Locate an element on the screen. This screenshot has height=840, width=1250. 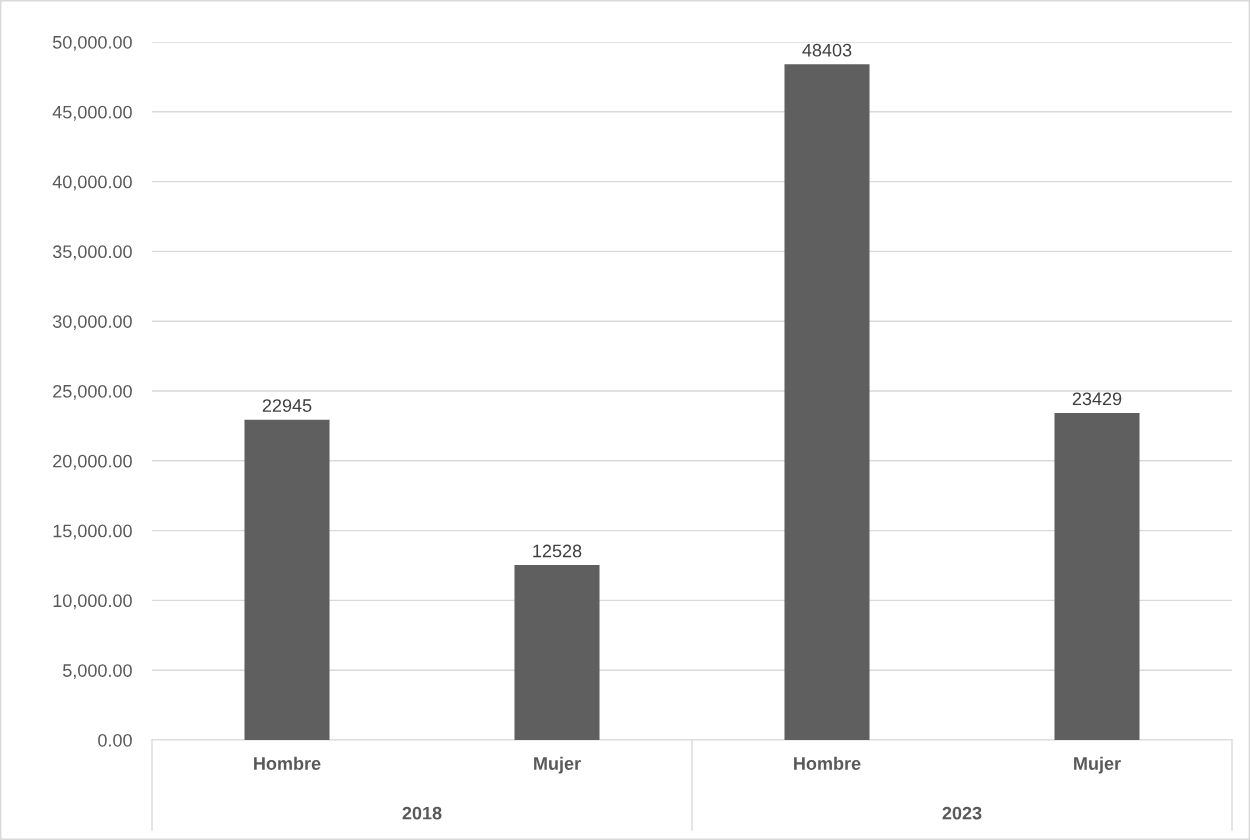
y-tick-label: 50,000.00 is located at coordinates (92, 43).